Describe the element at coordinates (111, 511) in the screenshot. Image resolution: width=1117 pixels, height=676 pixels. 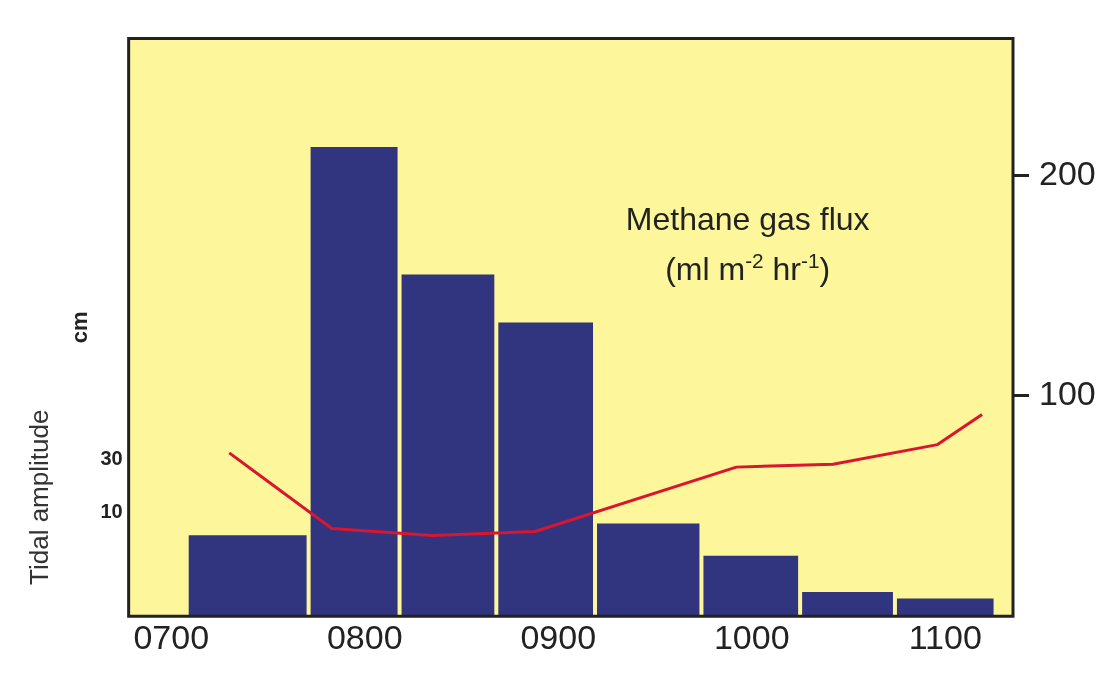
I see `y2-tick-label: 10` at that location.